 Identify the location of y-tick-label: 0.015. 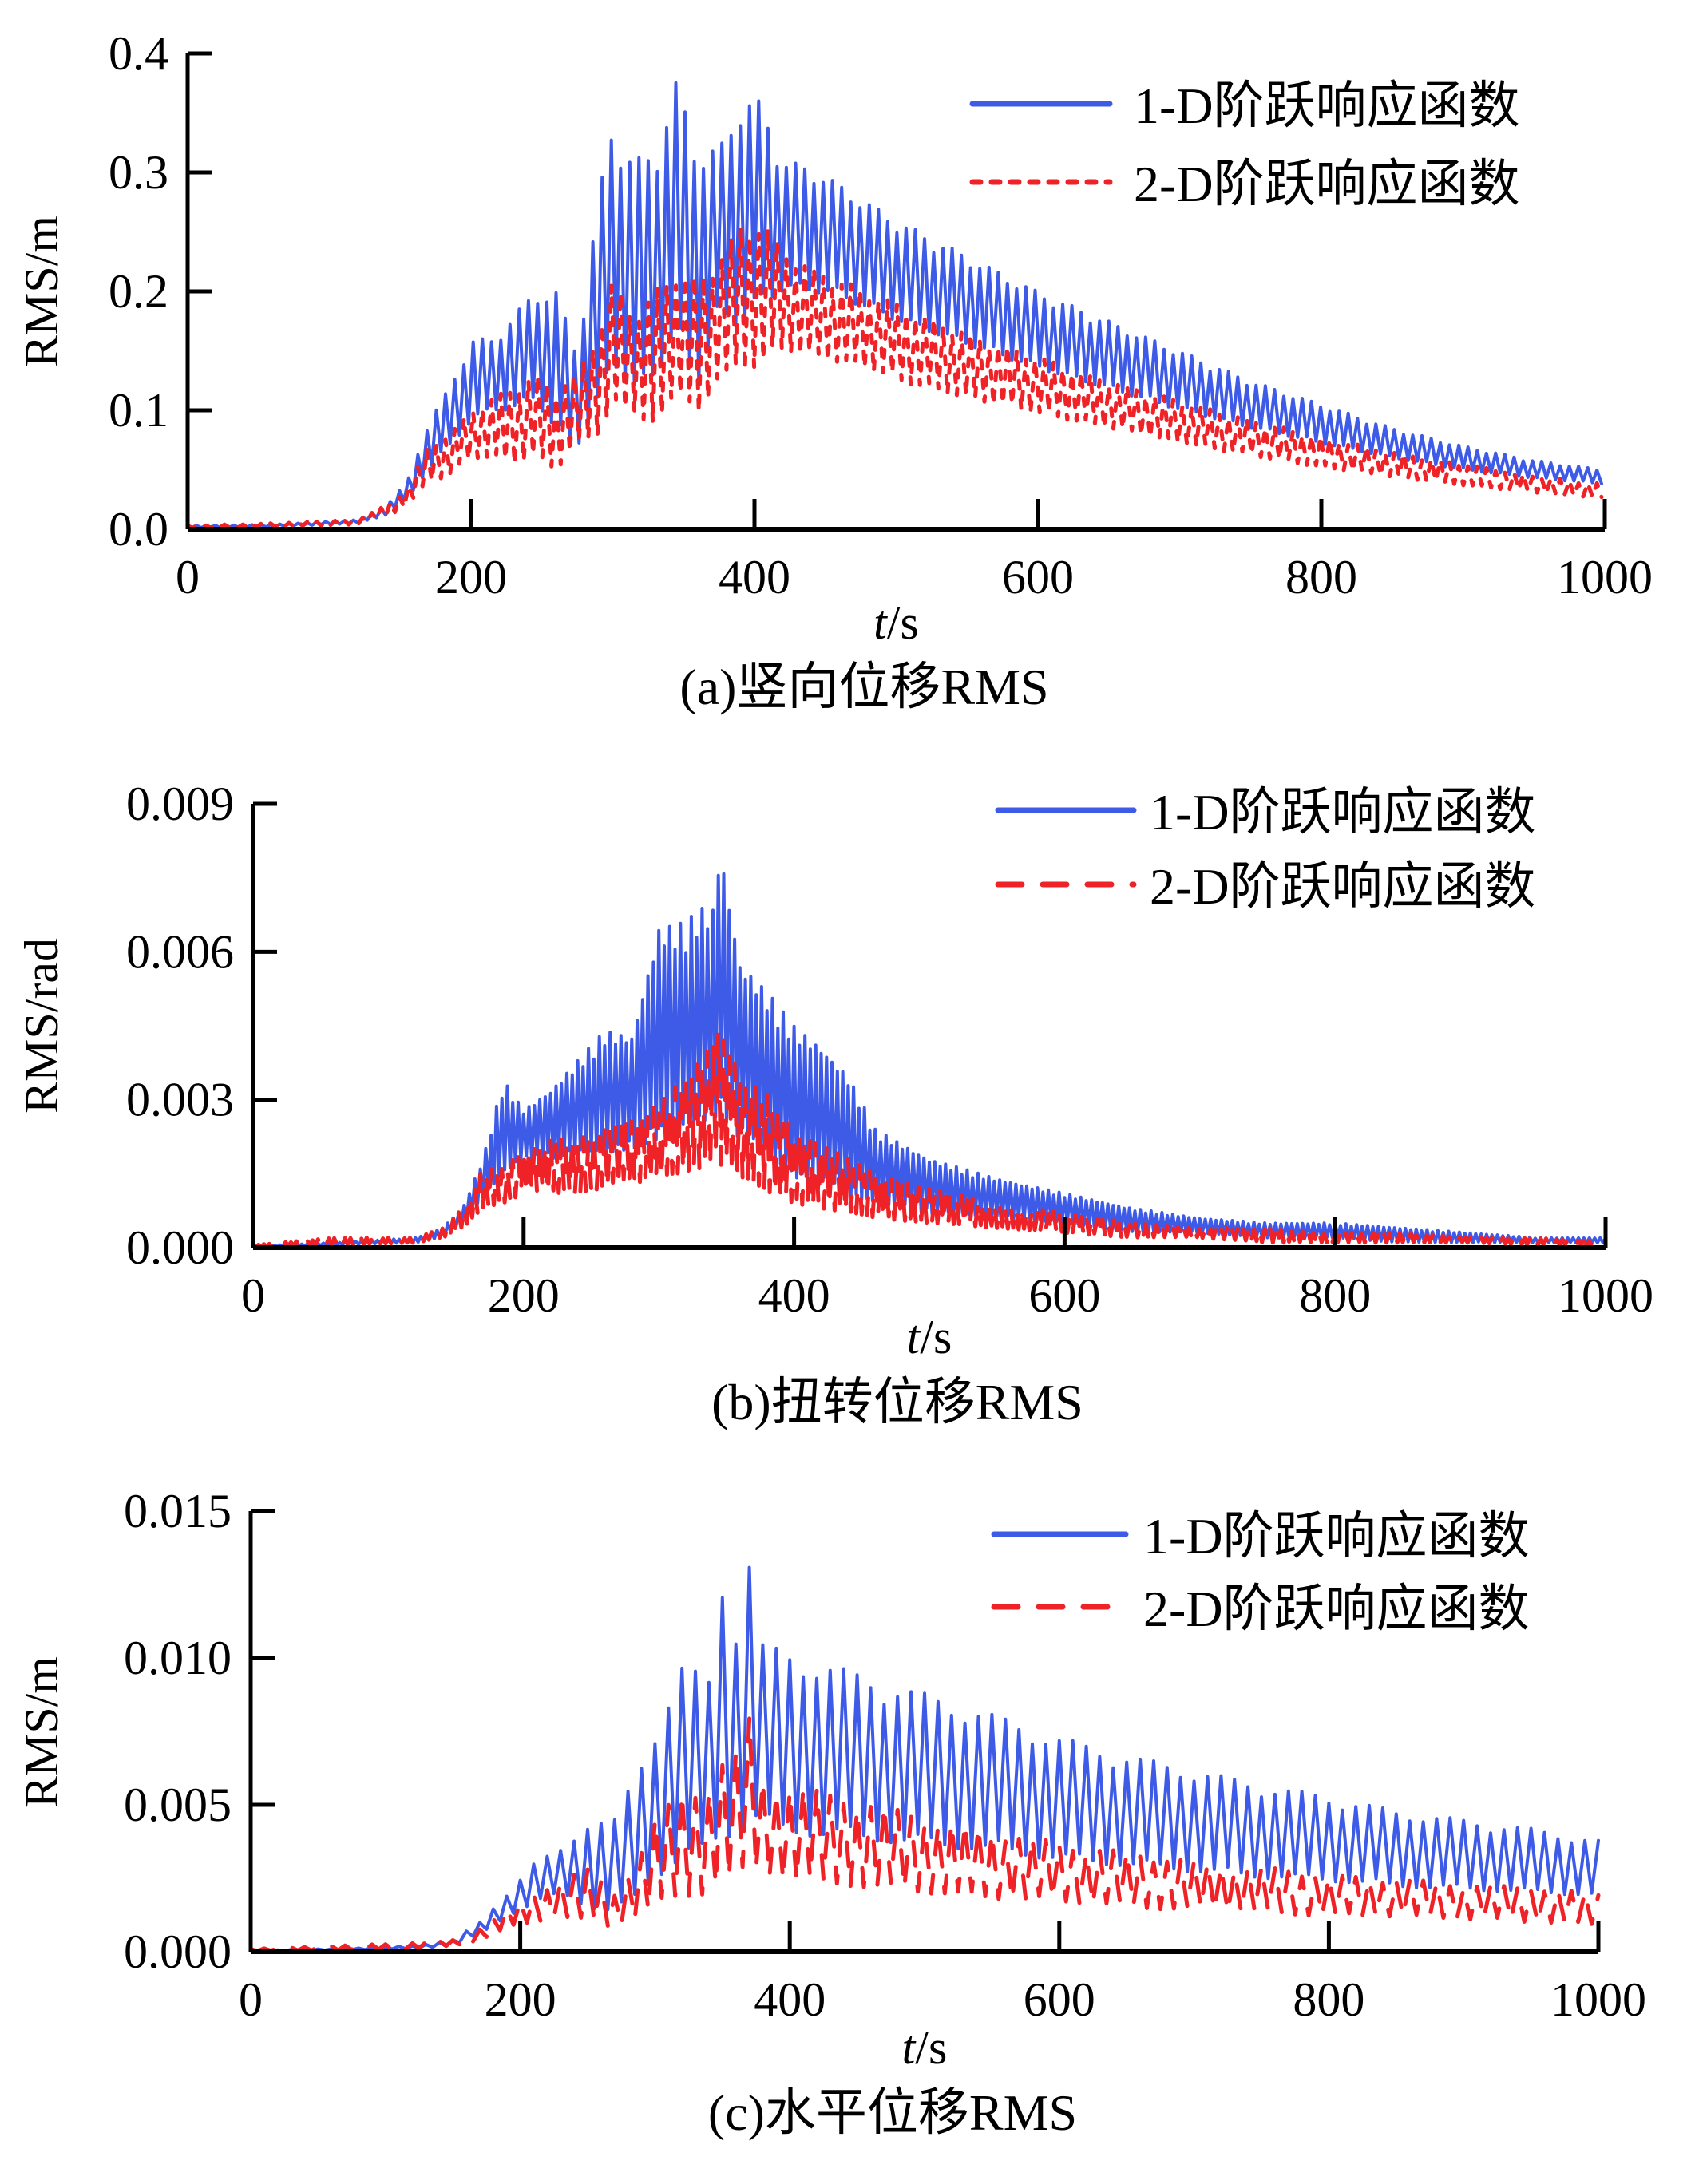
(178, 1511).